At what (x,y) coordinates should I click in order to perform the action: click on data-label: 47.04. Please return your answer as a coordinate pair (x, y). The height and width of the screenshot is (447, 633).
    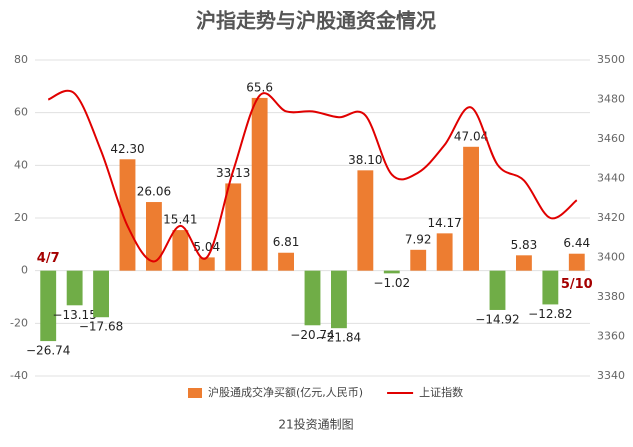
    Looking at the image, I should click on (471, 136).